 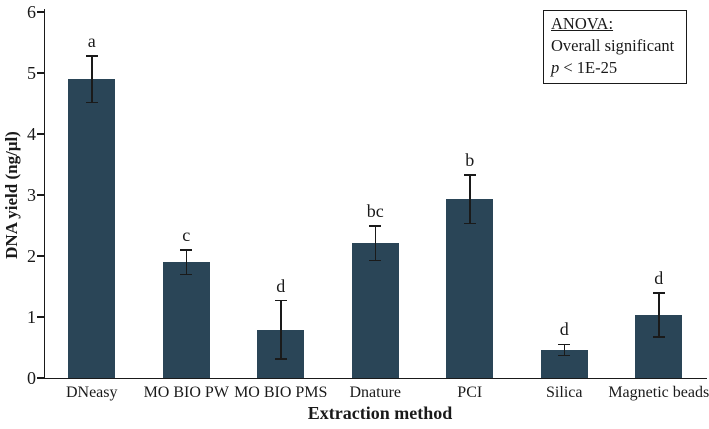 What do you see at coordinates (375, 378) in the screenshot?
I see `x-axis-line` at bounding box center [375, 378].